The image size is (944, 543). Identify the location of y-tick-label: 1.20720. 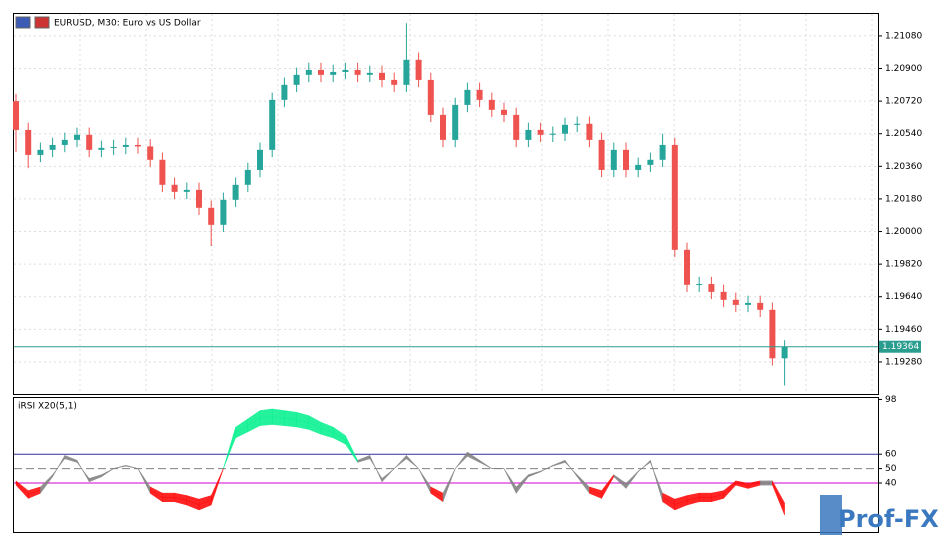
(903, 102).